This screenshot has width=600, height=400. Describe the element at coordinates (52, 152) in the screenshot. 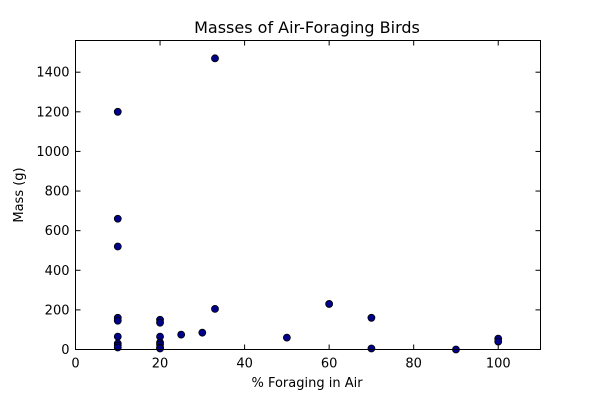

I see `y-tick-label: 1000` at that location.